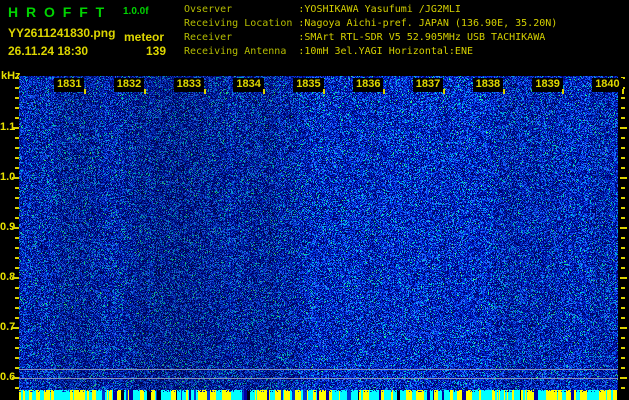 The width and height of the screenshot is (629, 400). Describe the element at coordinates (8, 327) in the screenshot. I see `freq-tick-label: 0.7` at that location.